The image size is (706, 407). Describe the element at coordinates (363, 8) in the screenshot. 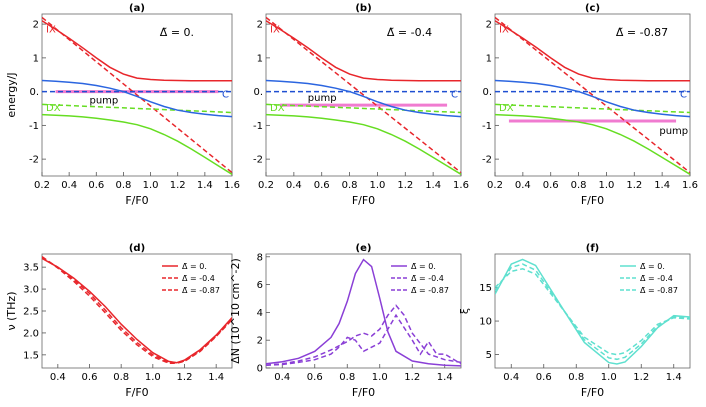

I see `panel-title: (b)` at that location.